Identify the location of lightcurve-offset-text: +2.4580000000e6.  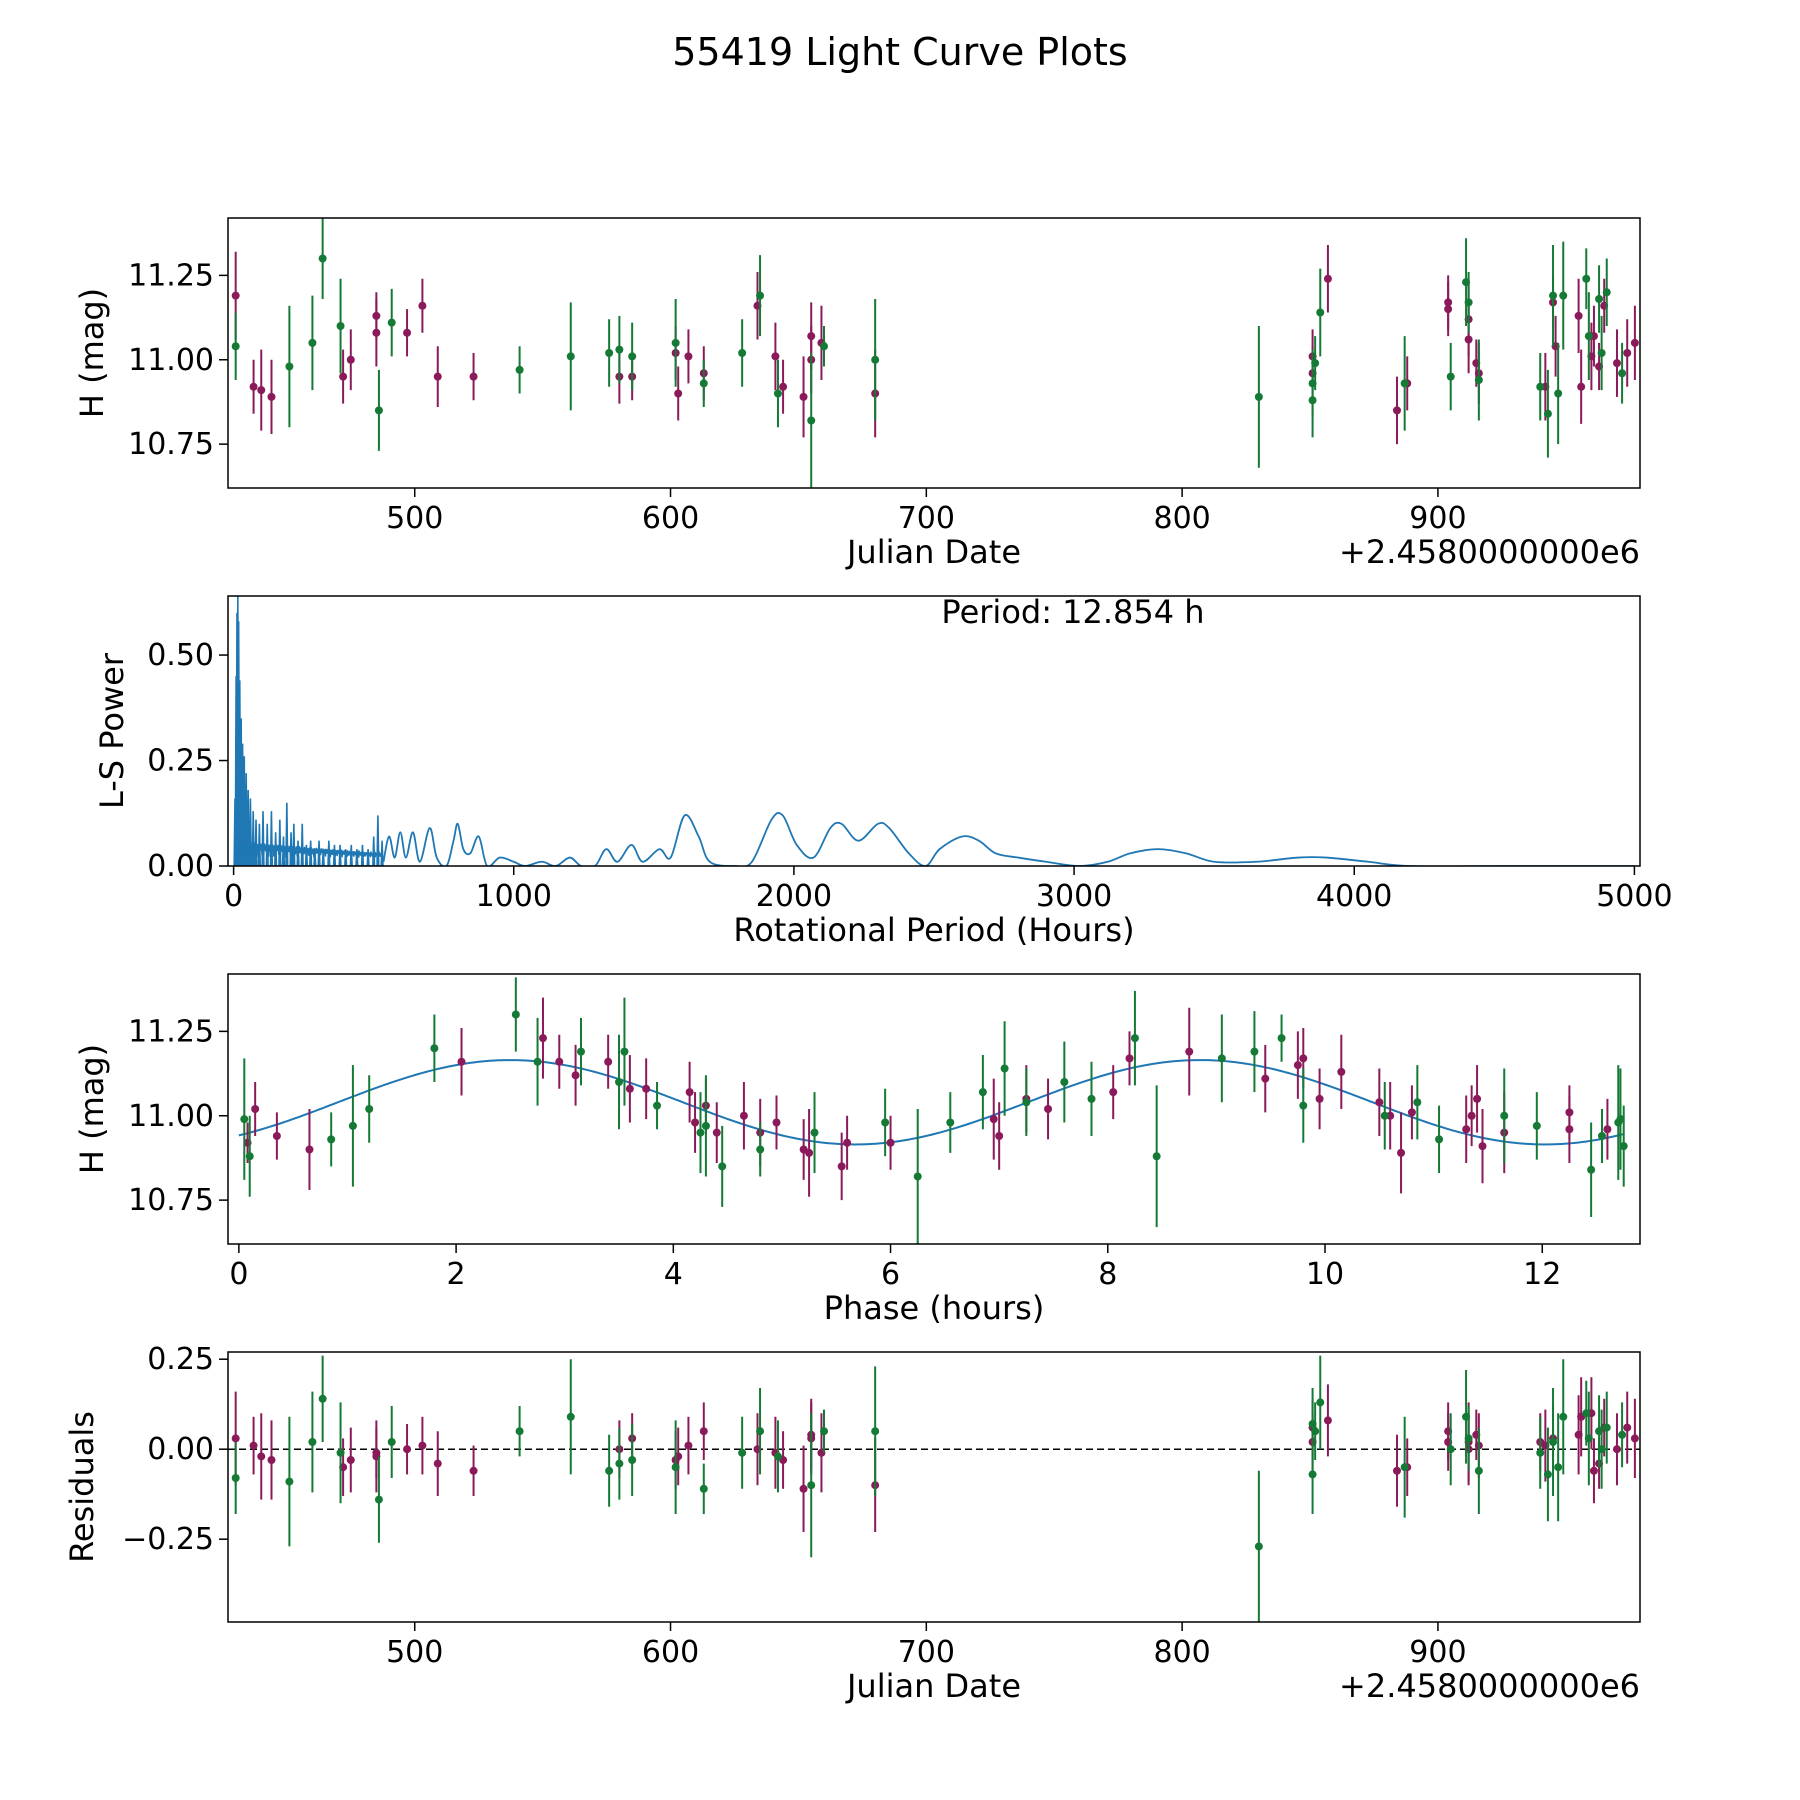
(1489, 552).